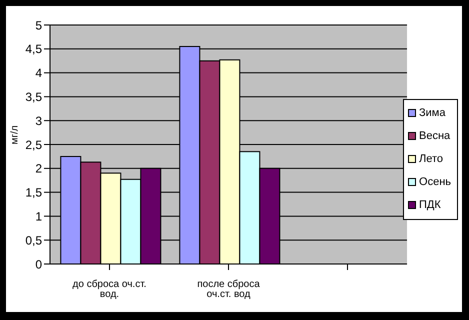 Image resolution: width=469 pixels, height=320 pixels. What do you see at coordinates (435, 182) in the screenshot?
I see `legend-label: Осень` at bounding box center [435, 182].